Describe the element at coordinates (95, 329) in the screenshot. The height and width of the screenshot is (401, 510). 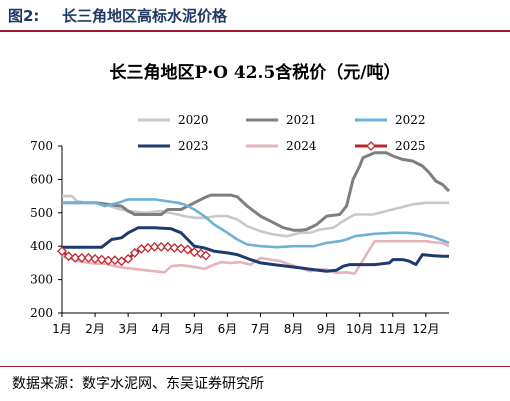
I see `x-tick-label: 2月` at that location.